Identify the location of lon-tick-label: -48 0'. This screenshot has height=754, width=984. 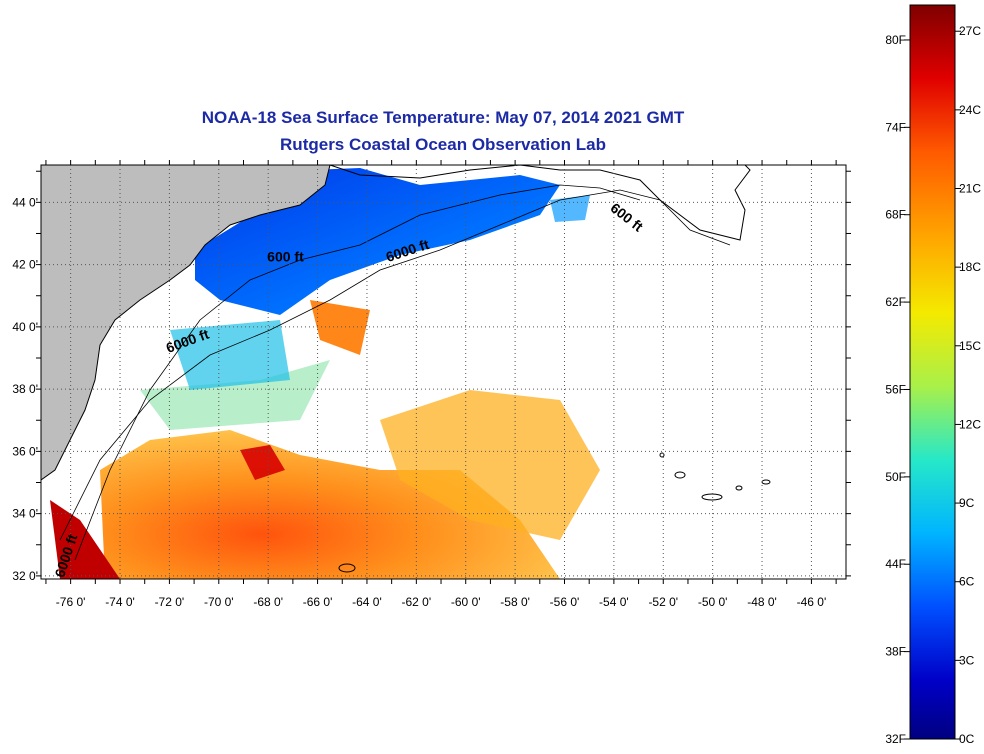
(762, 602).